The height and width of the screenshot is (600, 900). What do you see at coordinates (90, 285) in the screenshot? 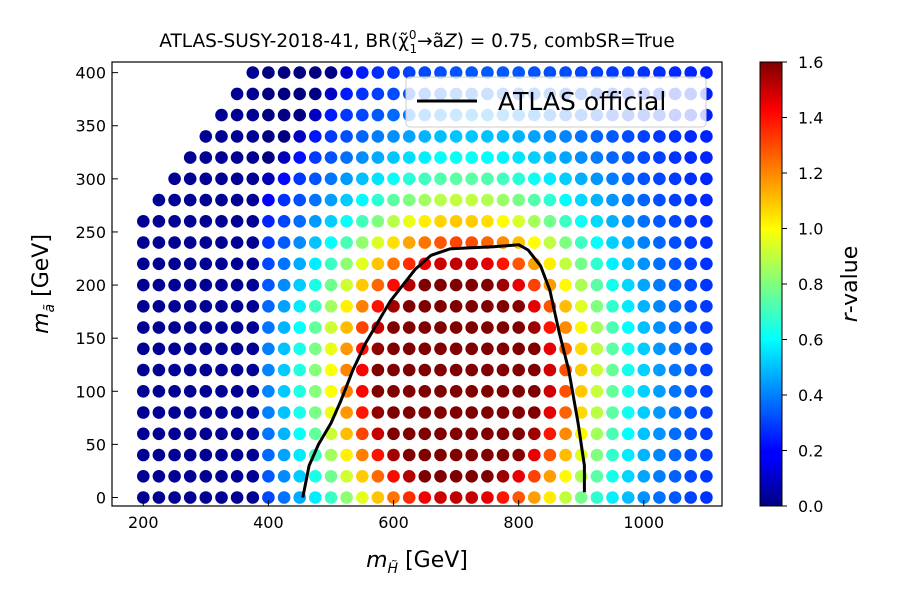
I see `y-tick-label: 200` at bounding box center [90, 285].